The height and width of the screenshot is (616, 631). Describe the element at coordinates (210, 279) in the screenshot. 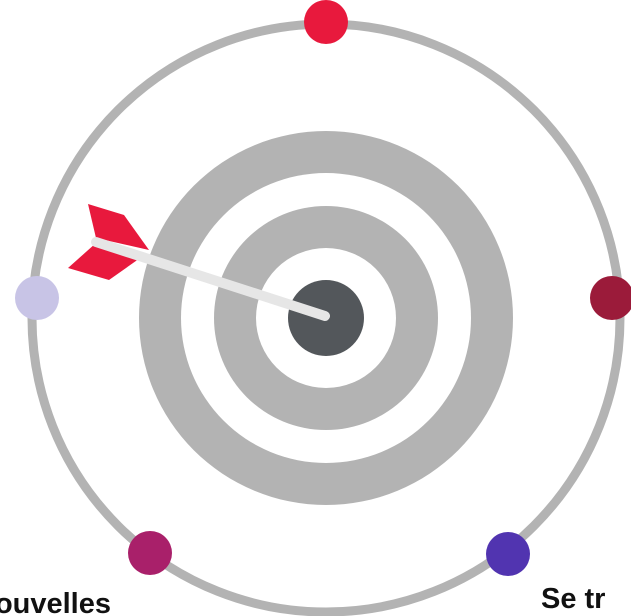

I see `arrow-shaft` at that location.